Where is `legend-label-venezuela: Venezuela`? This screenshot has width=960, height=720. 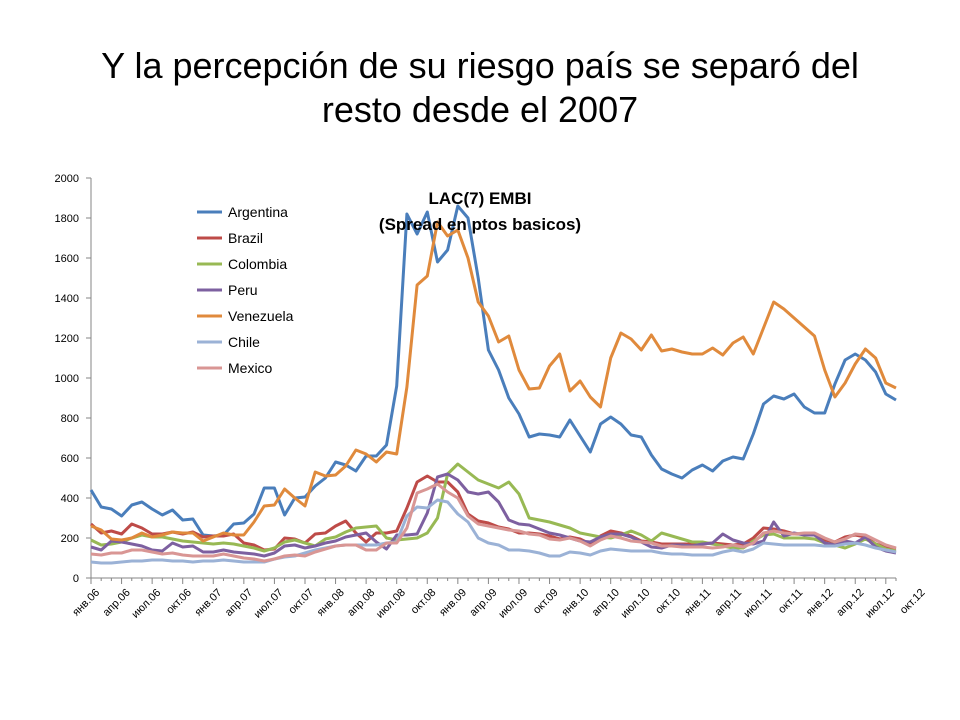 legend-label-venezuela: Venezuela is located at coordinates (261, 316).